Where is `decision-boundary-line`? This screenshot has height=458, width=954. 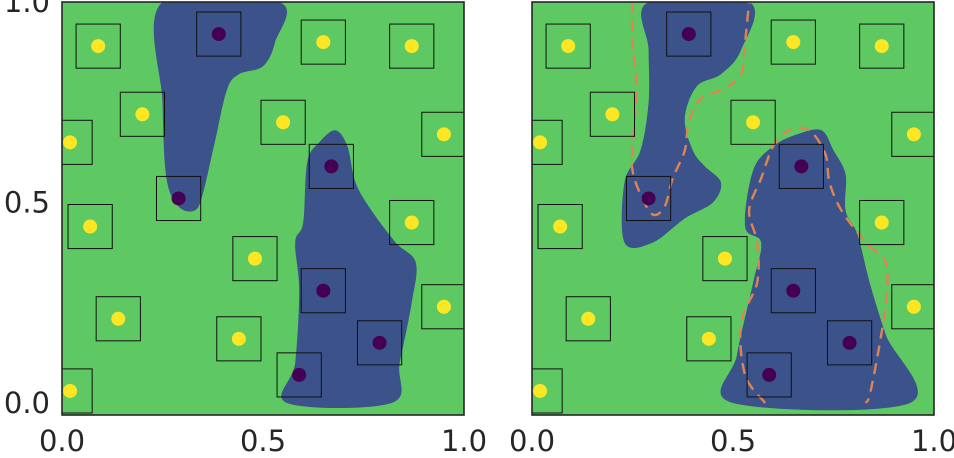
decision-boundary-line is located at coordinates (814, 265).